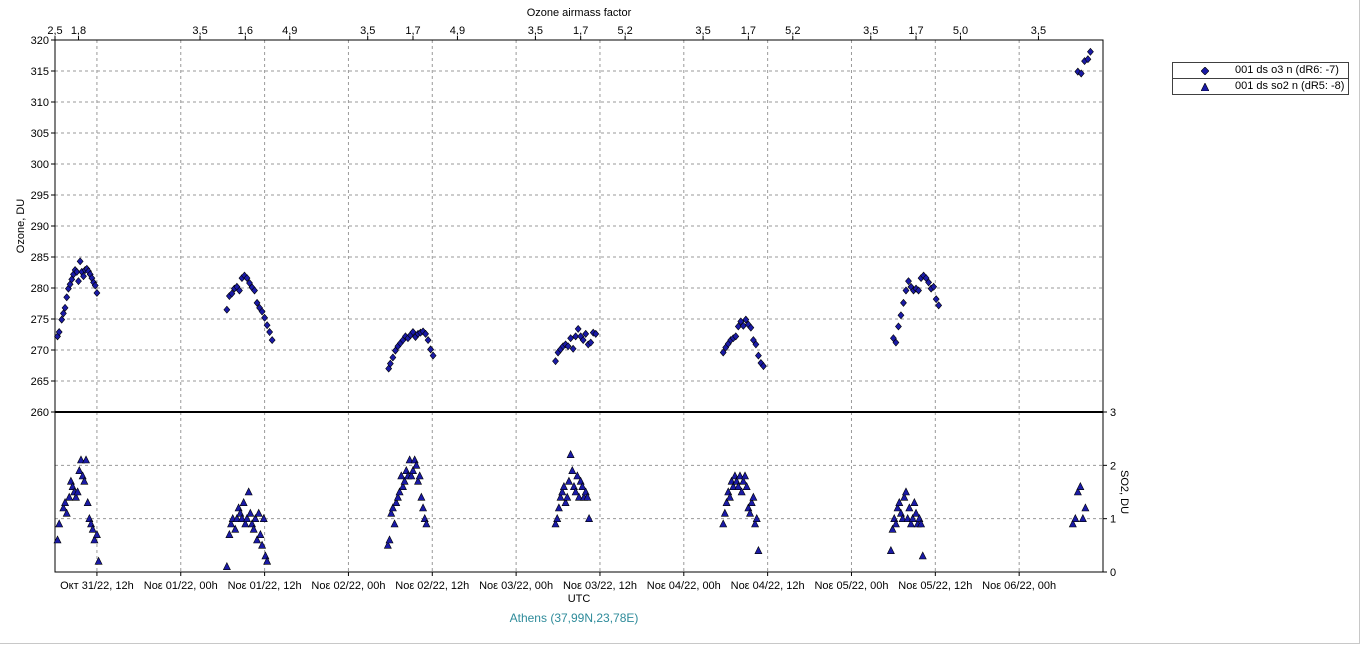 Image resolution: width=1361 pixels, height=645 pixels. I want to click on top-tick-label: 5,2, so click(792, 31).